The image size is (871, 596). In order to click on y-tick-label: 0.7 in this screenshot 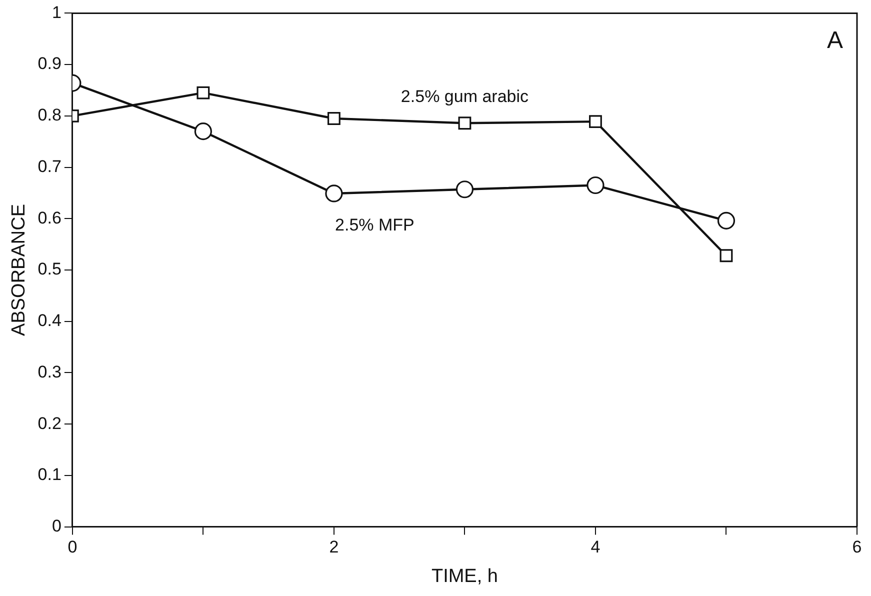, I will do `click(50, 166)`.